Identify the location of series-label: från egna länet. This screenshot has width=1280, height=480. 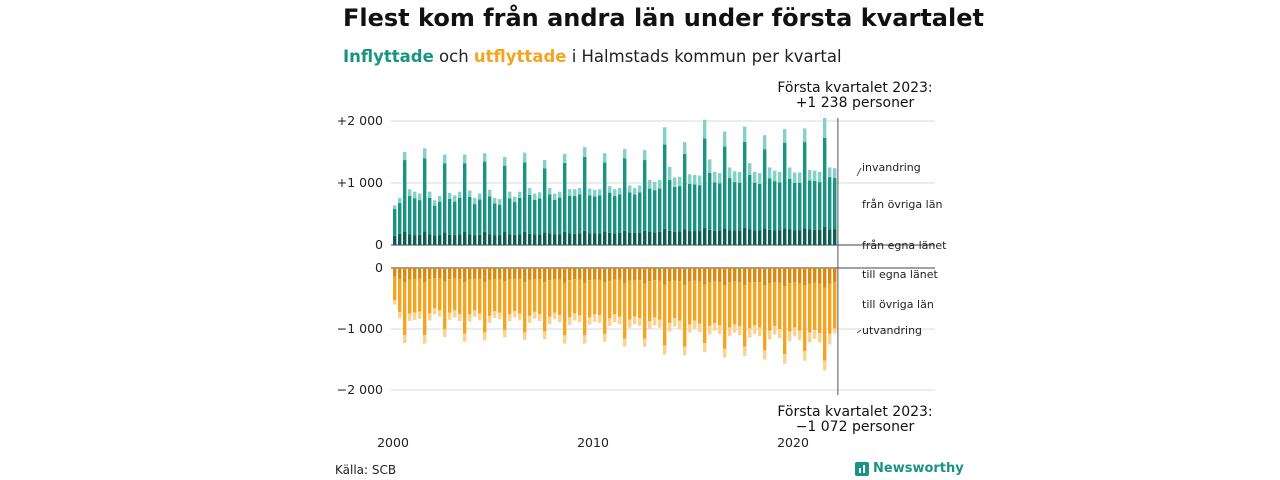
(904, 245).